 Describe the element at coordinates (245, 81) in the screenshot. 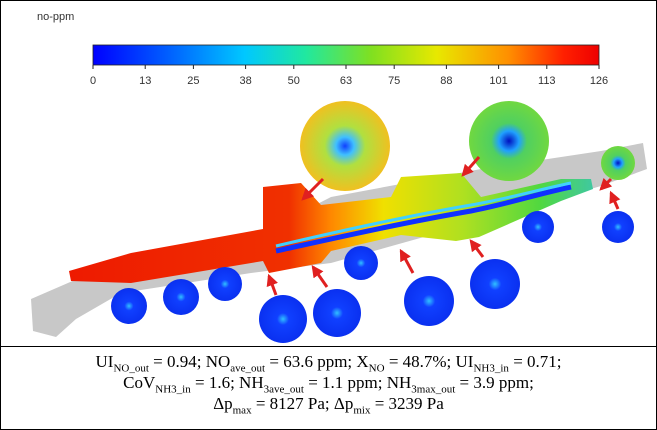

I see `colorbar-tick-label: 38` at that location.